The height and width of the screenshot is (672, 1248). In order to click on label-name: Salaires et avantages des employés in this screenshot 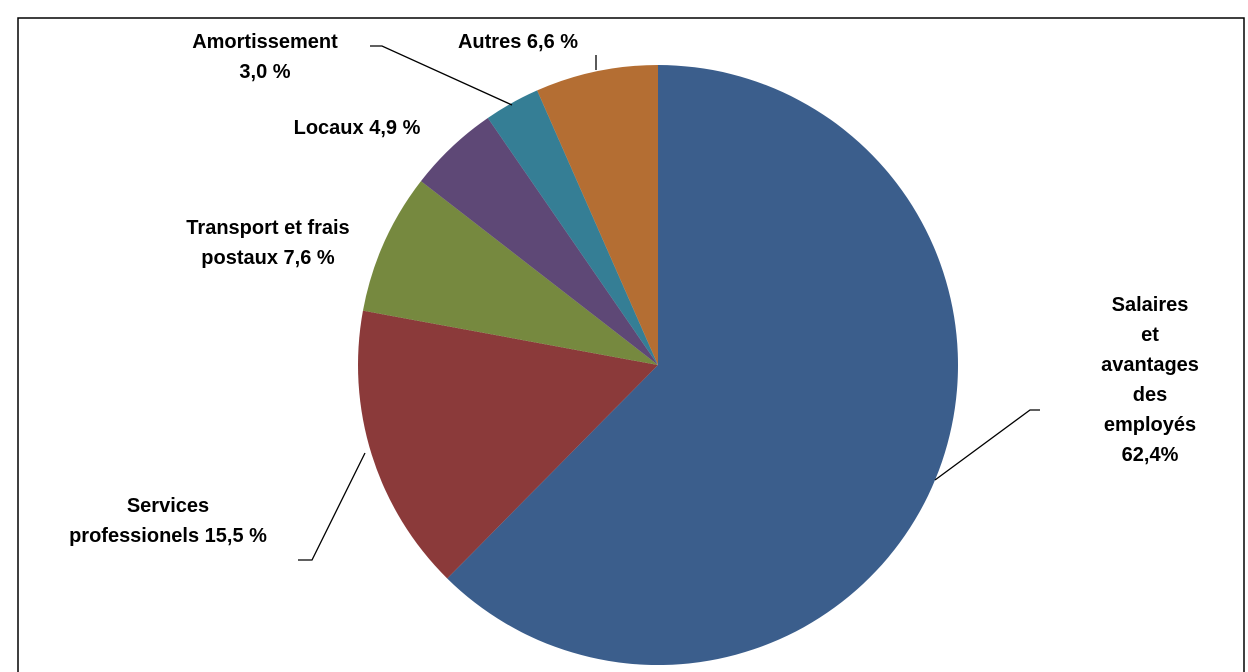, I will do `click(1150, 365)`.